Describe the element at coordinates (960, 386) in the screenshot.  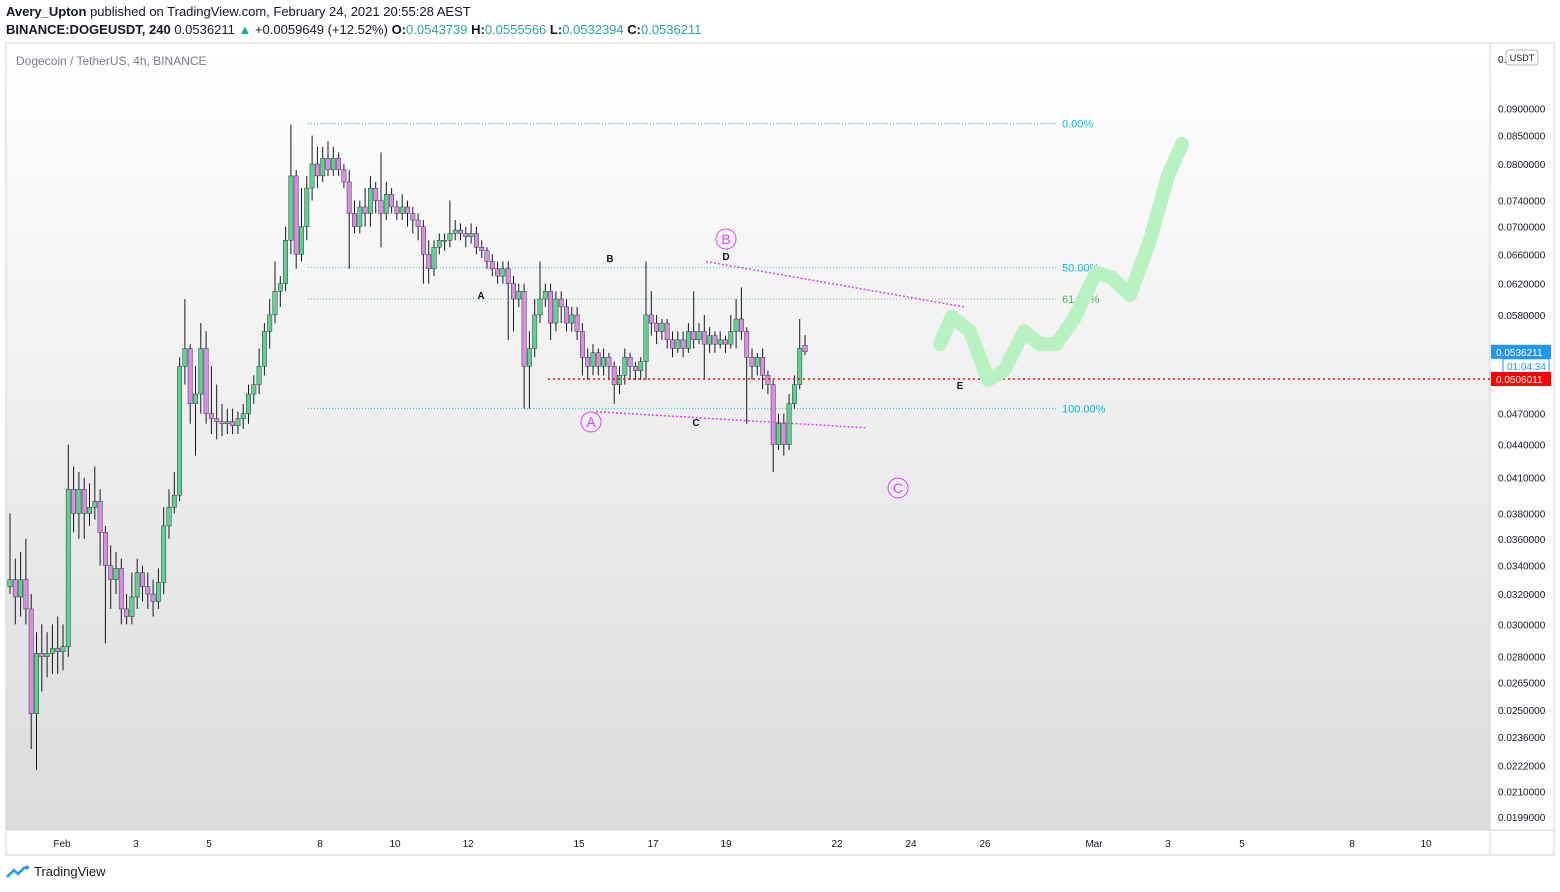
I see `wave-letter-E: E` at that location.